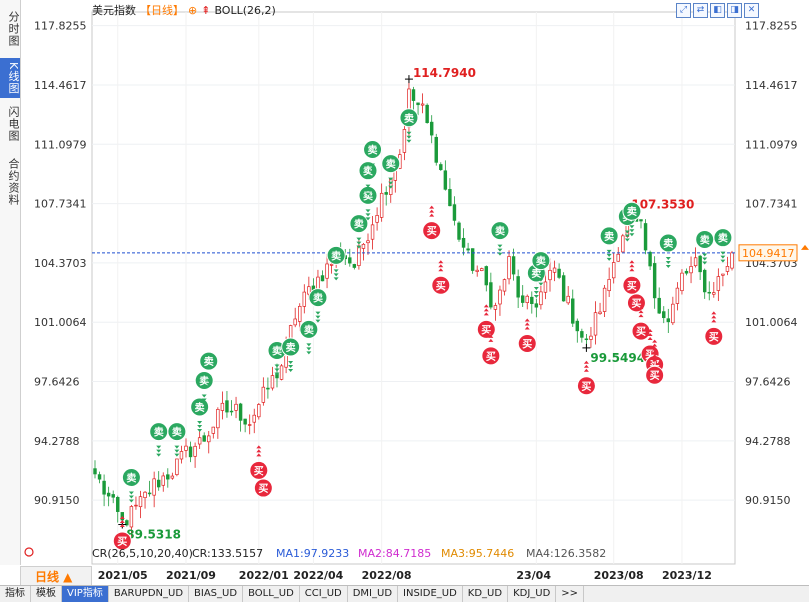 The height and width of the screenshot is (602, 809). Describe the element at coordinates (29, 552) in the screenshot. I see `indicator-settings-icon` at that location.